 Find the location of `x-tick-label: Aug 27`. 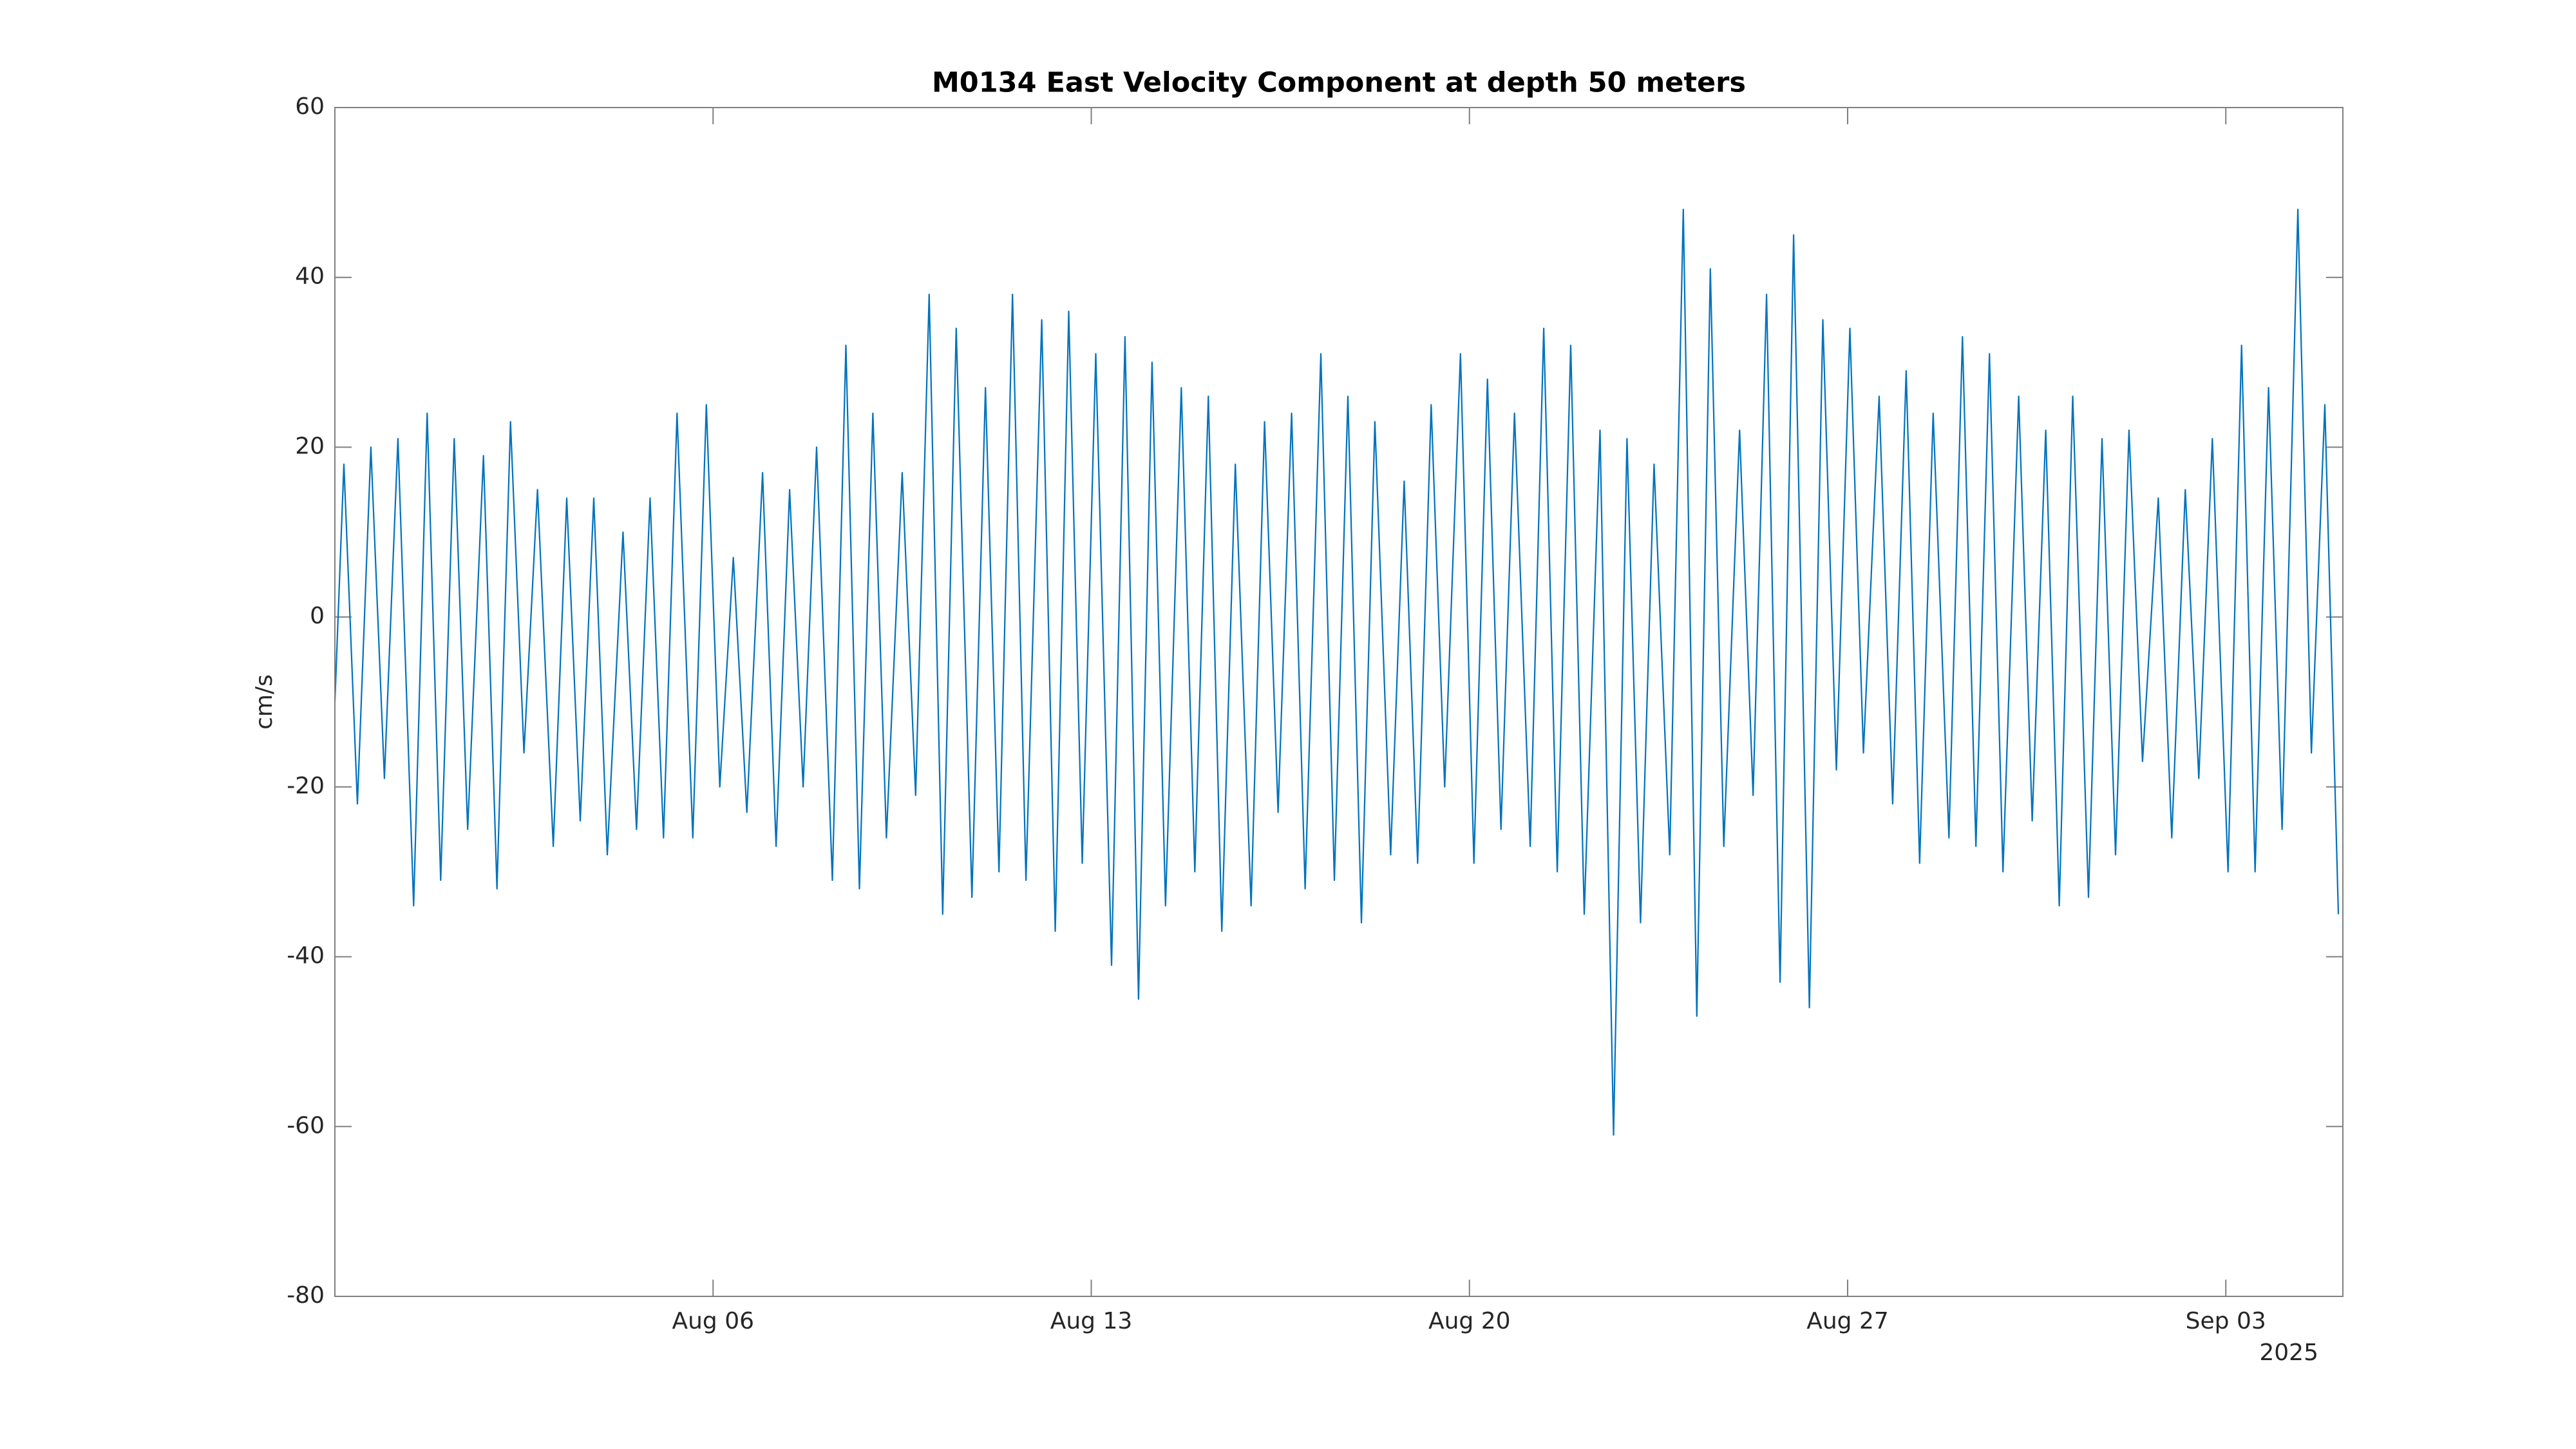

x-tick-label: Aug 27 is located at coordinates (1847, 1321).